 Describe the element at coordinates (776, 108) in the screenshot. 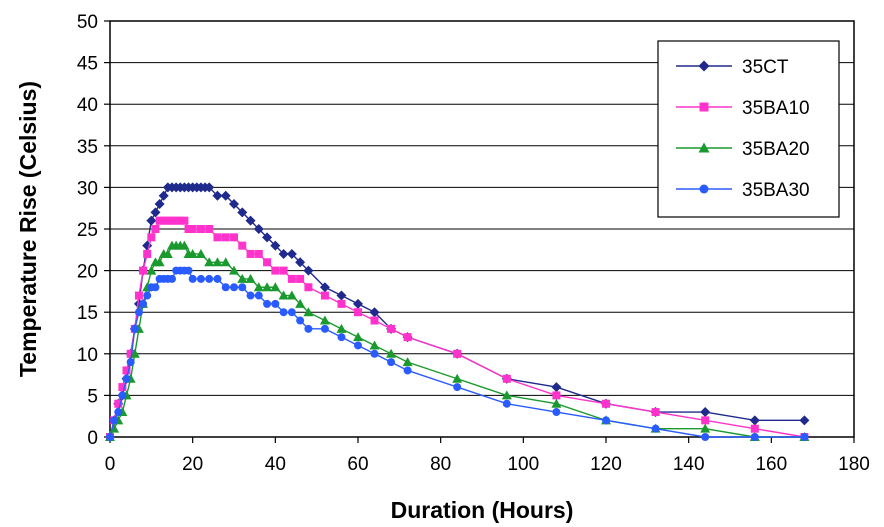

I see `legend-label: 35BA10` at that location.